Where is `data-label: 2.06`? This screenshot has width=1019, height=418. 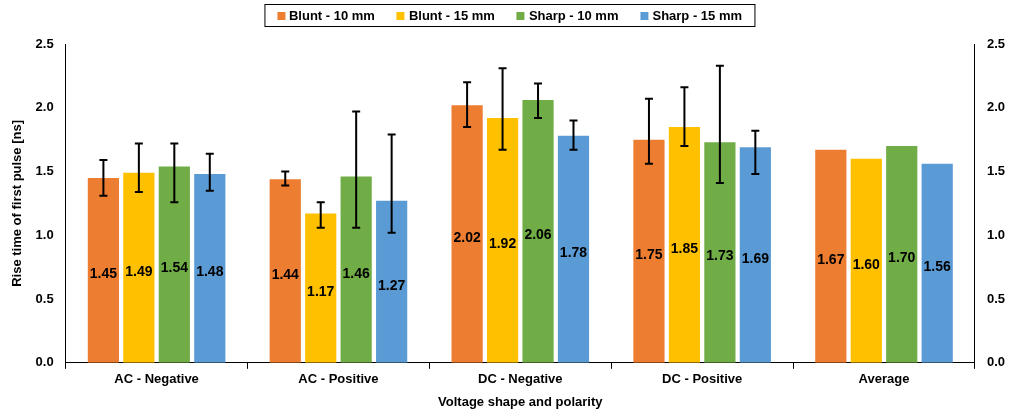
data-label: 2.06 is located at coordinates (538, 234).